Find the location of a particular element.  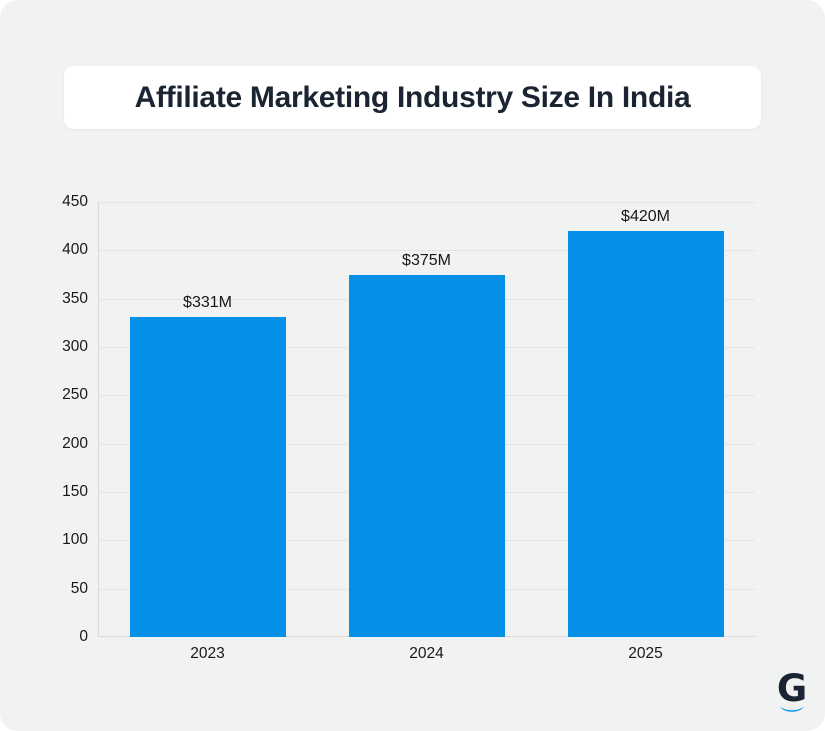

y-tick-label: 0 is located at coordinates (83, 636).